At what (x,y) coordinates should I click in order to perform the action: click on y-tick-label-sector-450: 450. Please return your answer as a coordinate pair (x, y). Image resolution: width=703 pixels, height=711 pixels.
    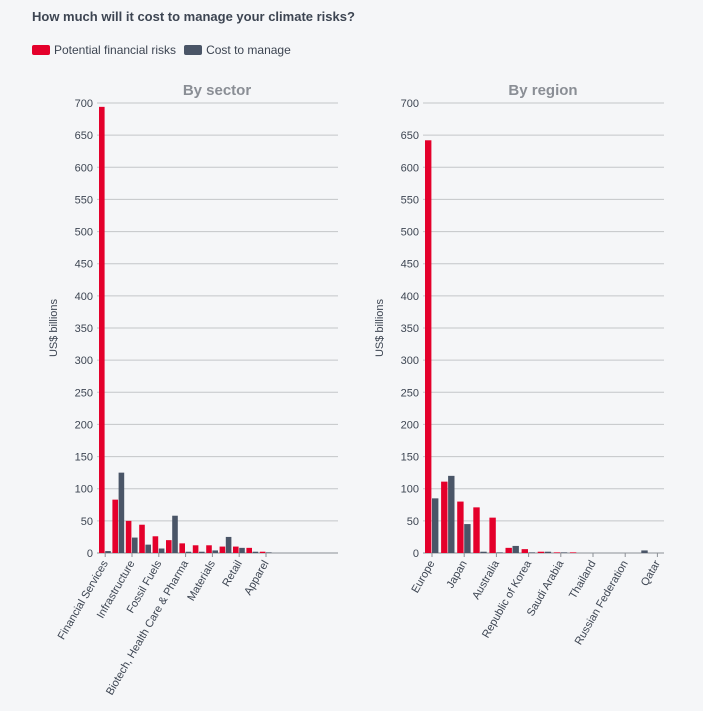
    Looking at the image, I should click on (84, 265).